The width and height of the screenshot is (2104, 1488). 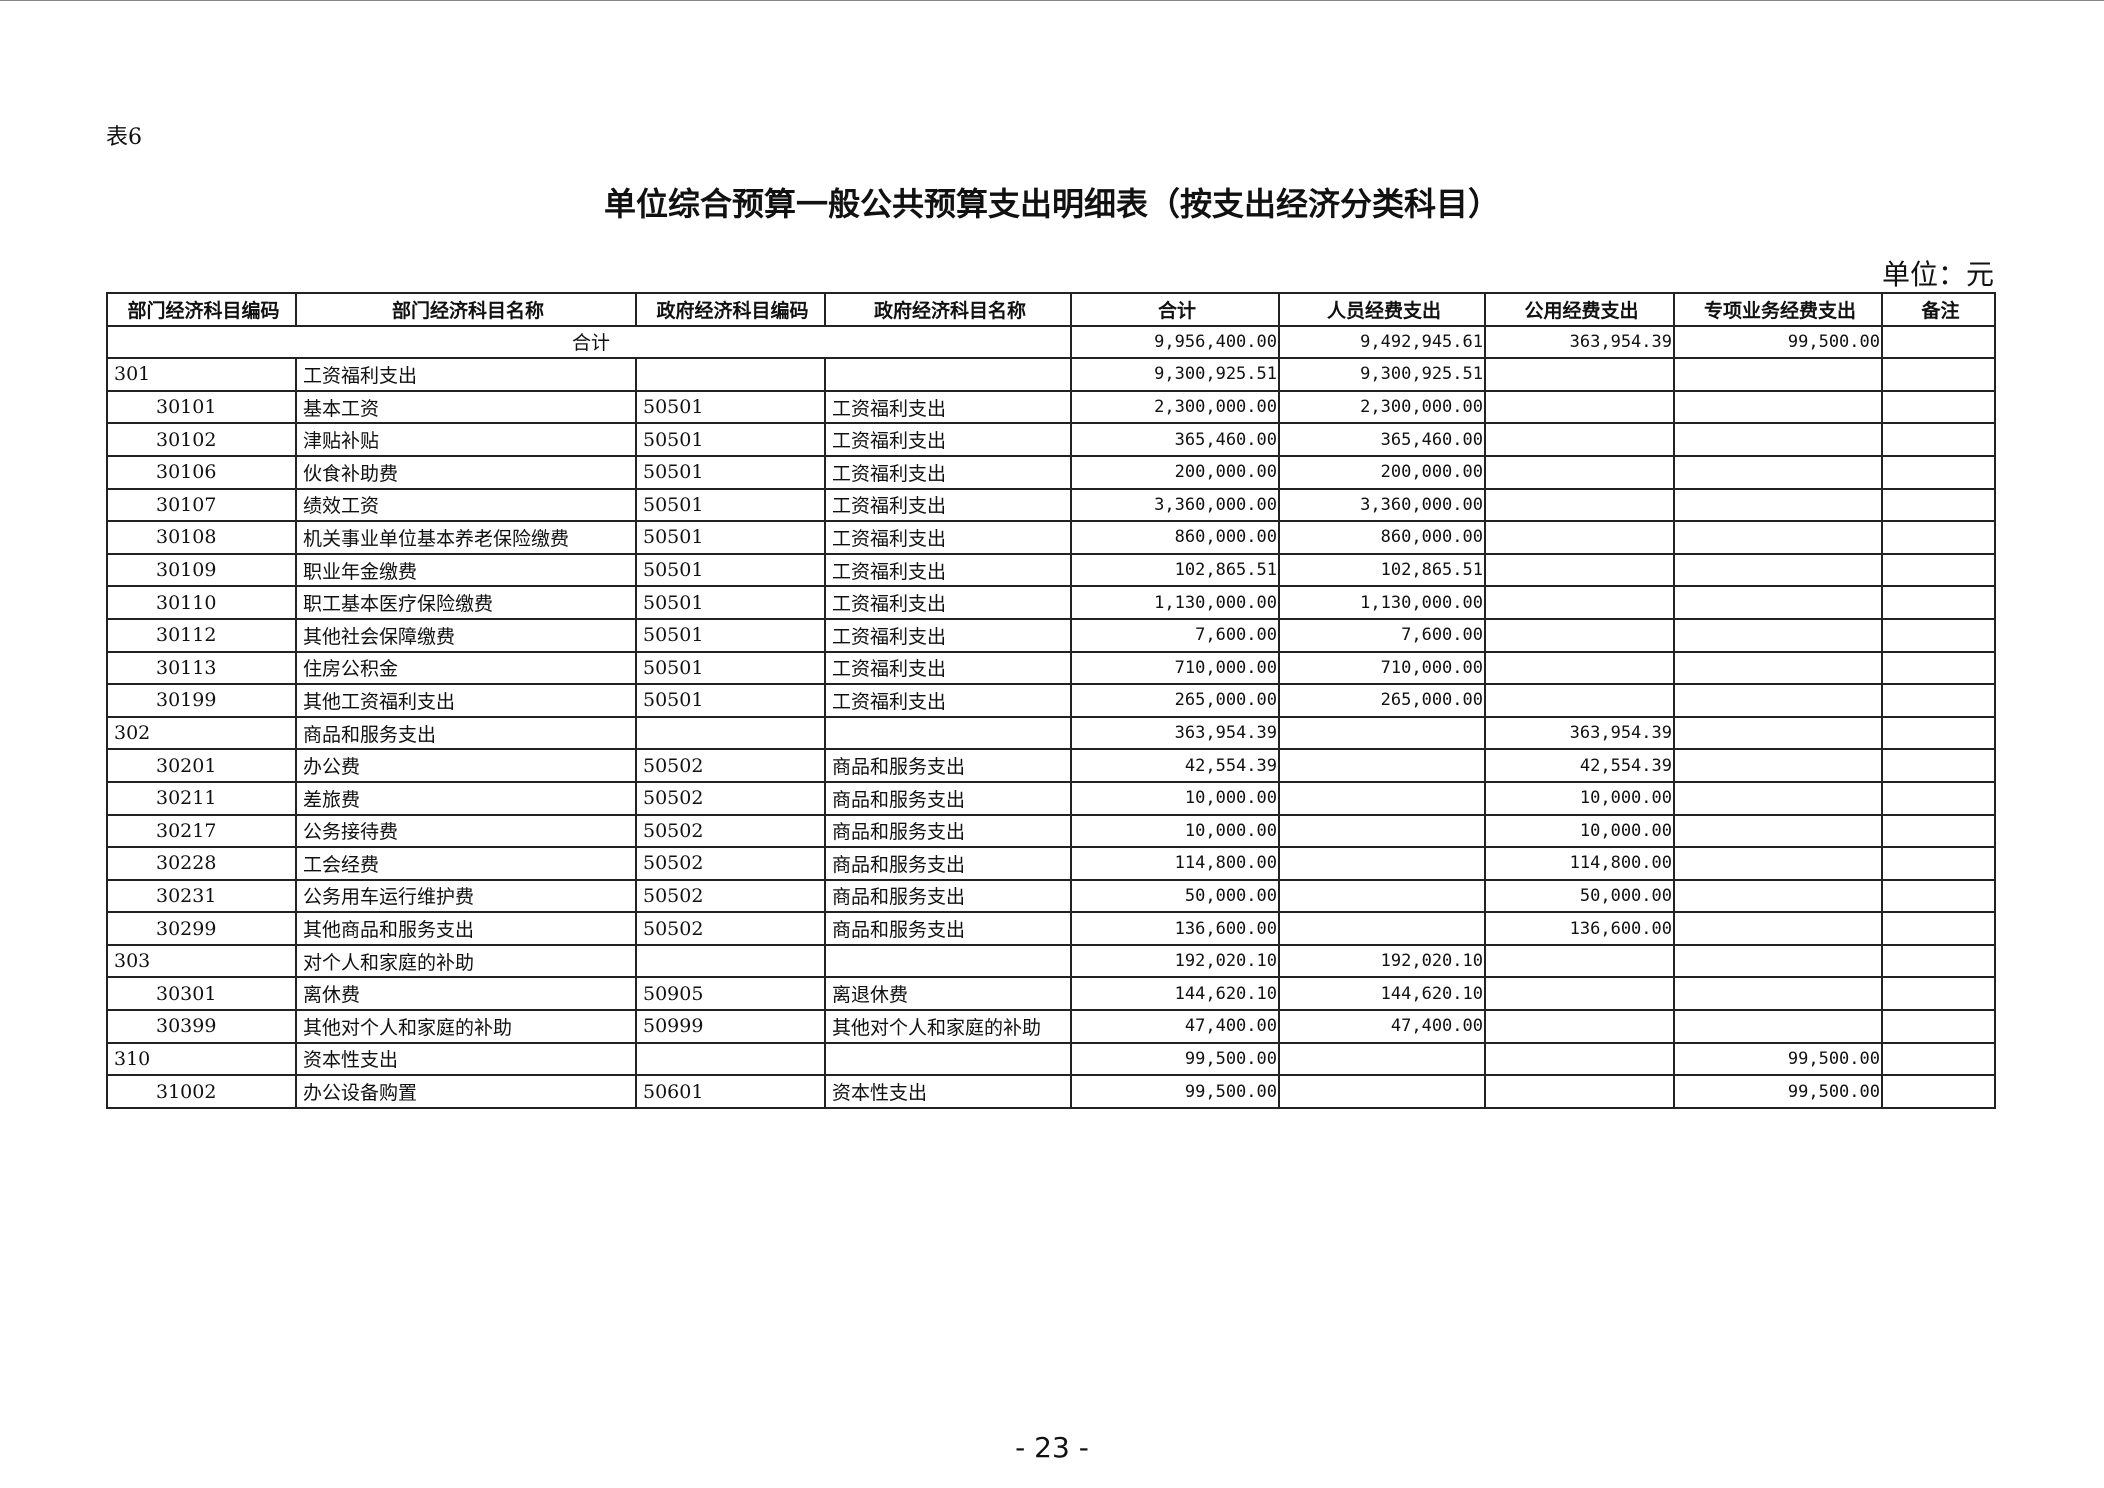 I want to click on total-public: 363,954.39, so click(x=1579, y=342).